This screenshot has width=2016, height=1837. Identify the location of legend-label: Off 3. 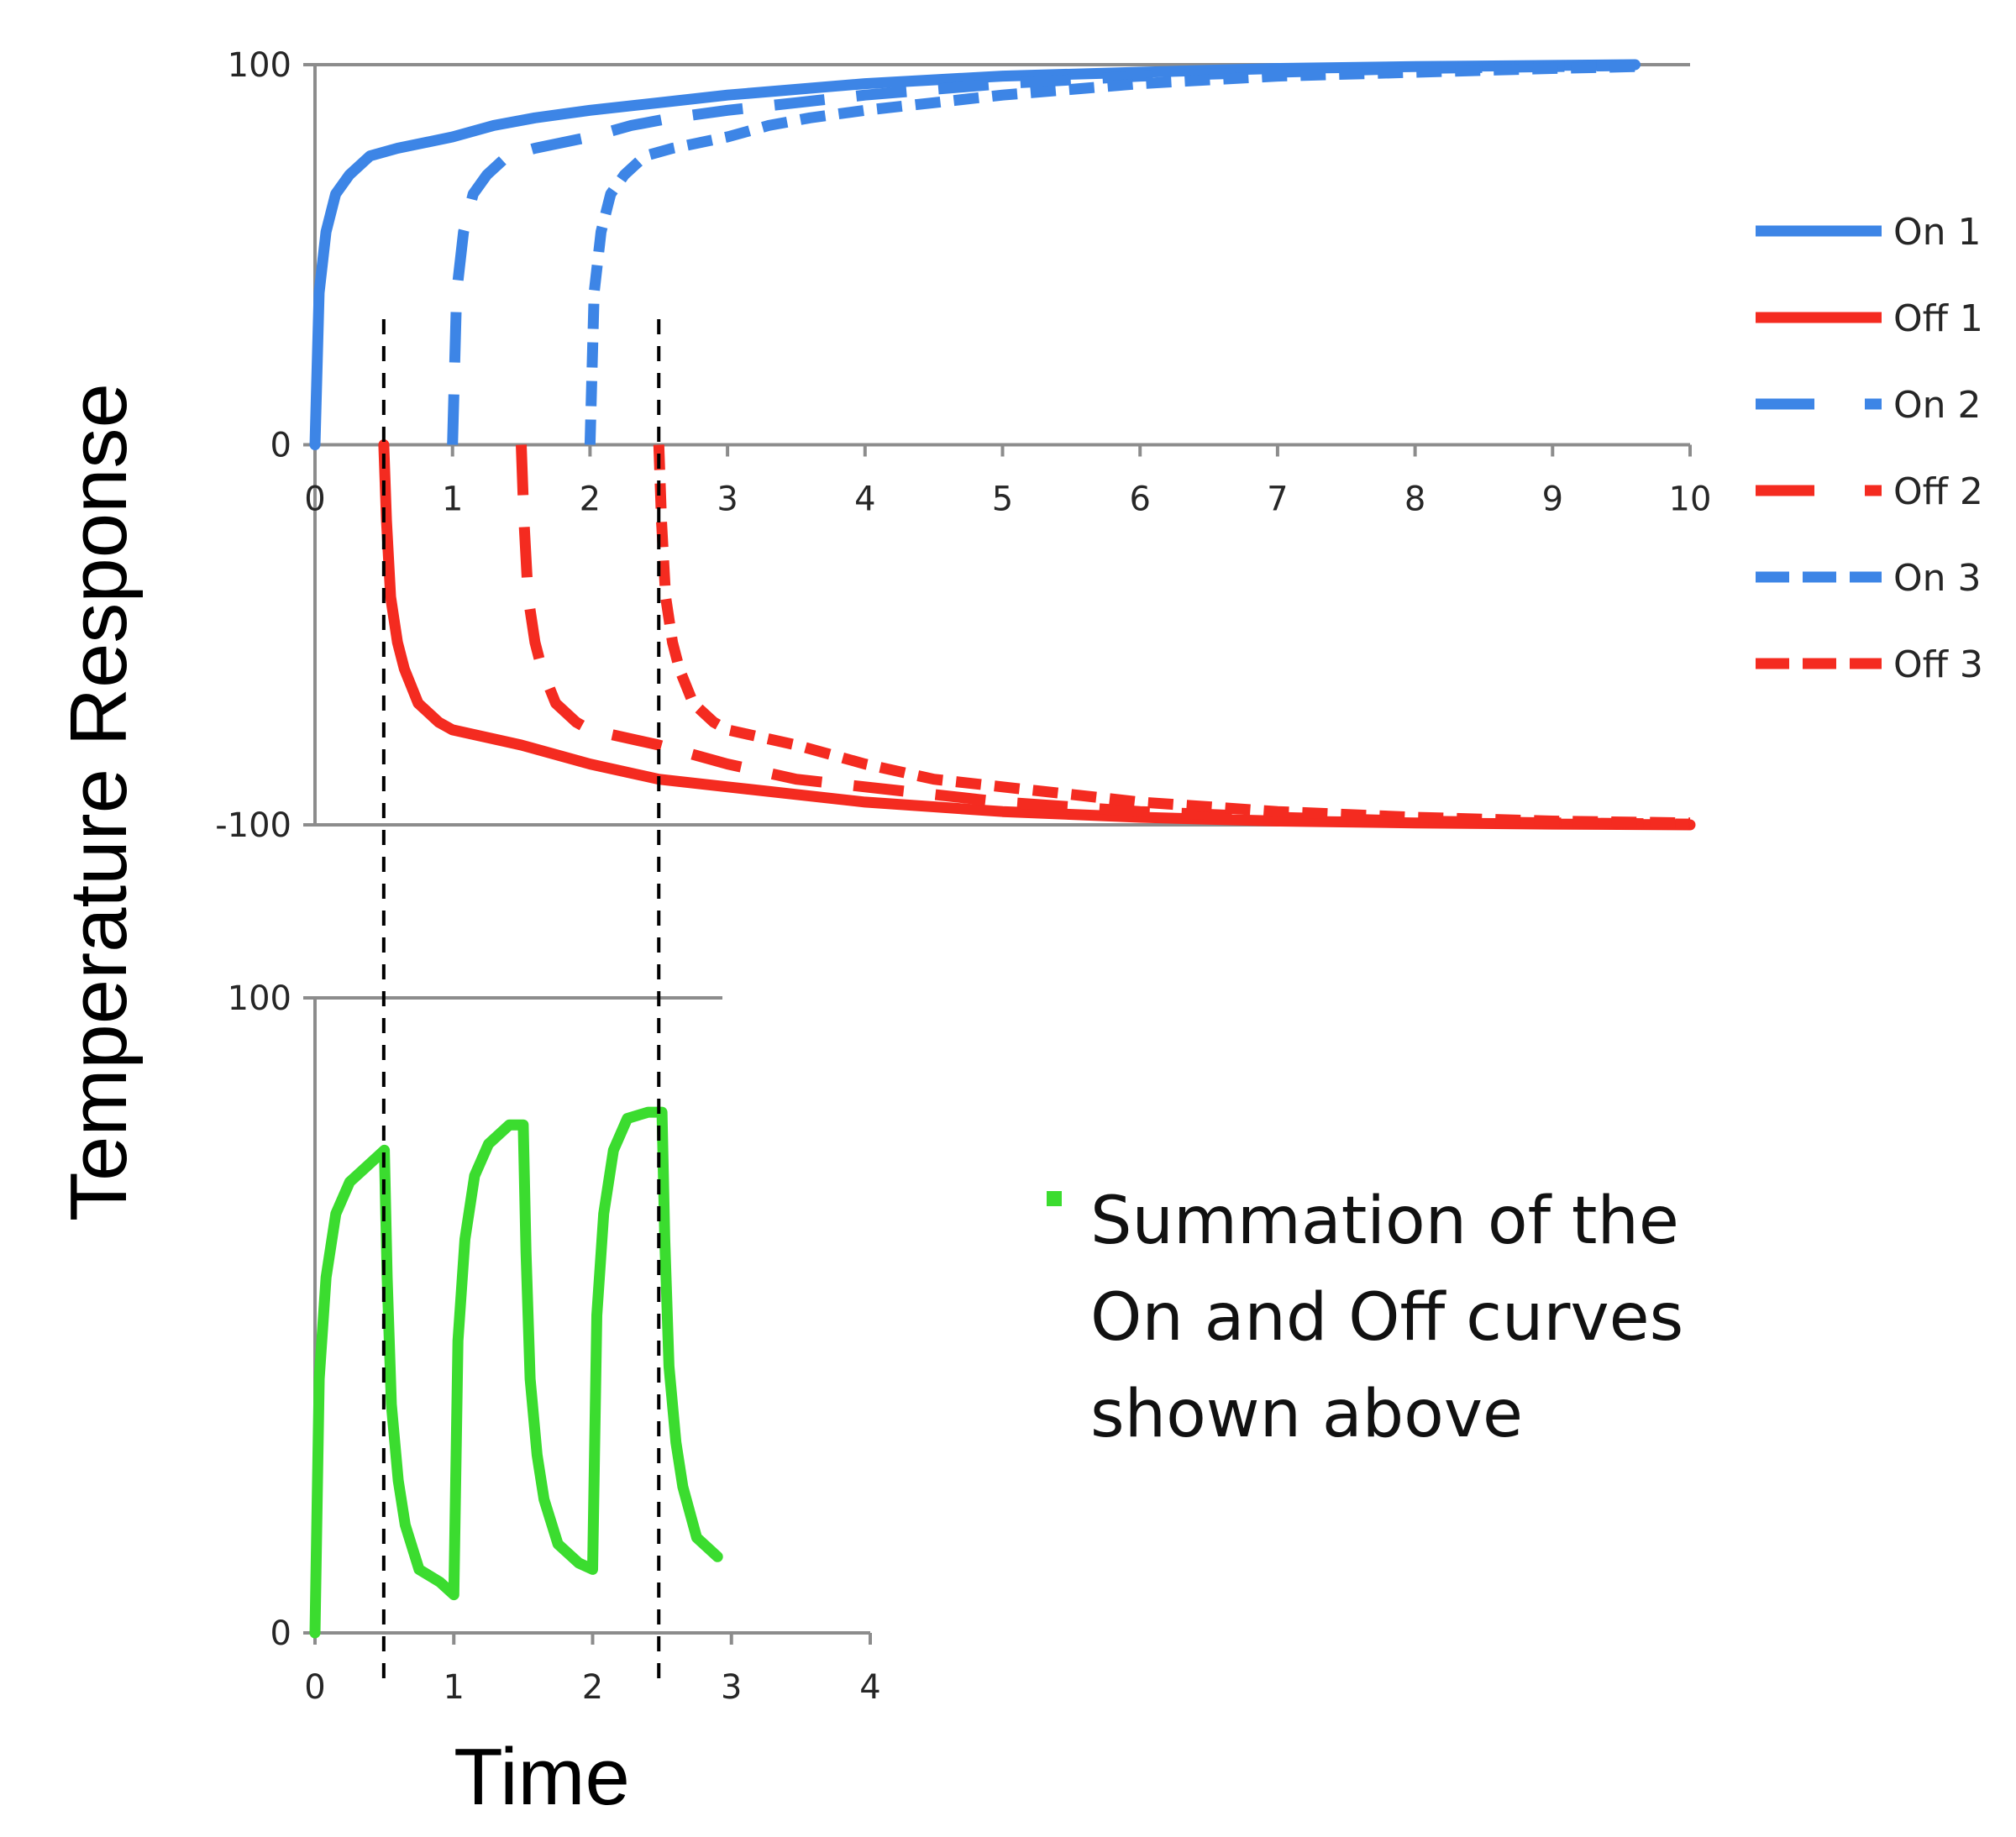
(1938, 664).